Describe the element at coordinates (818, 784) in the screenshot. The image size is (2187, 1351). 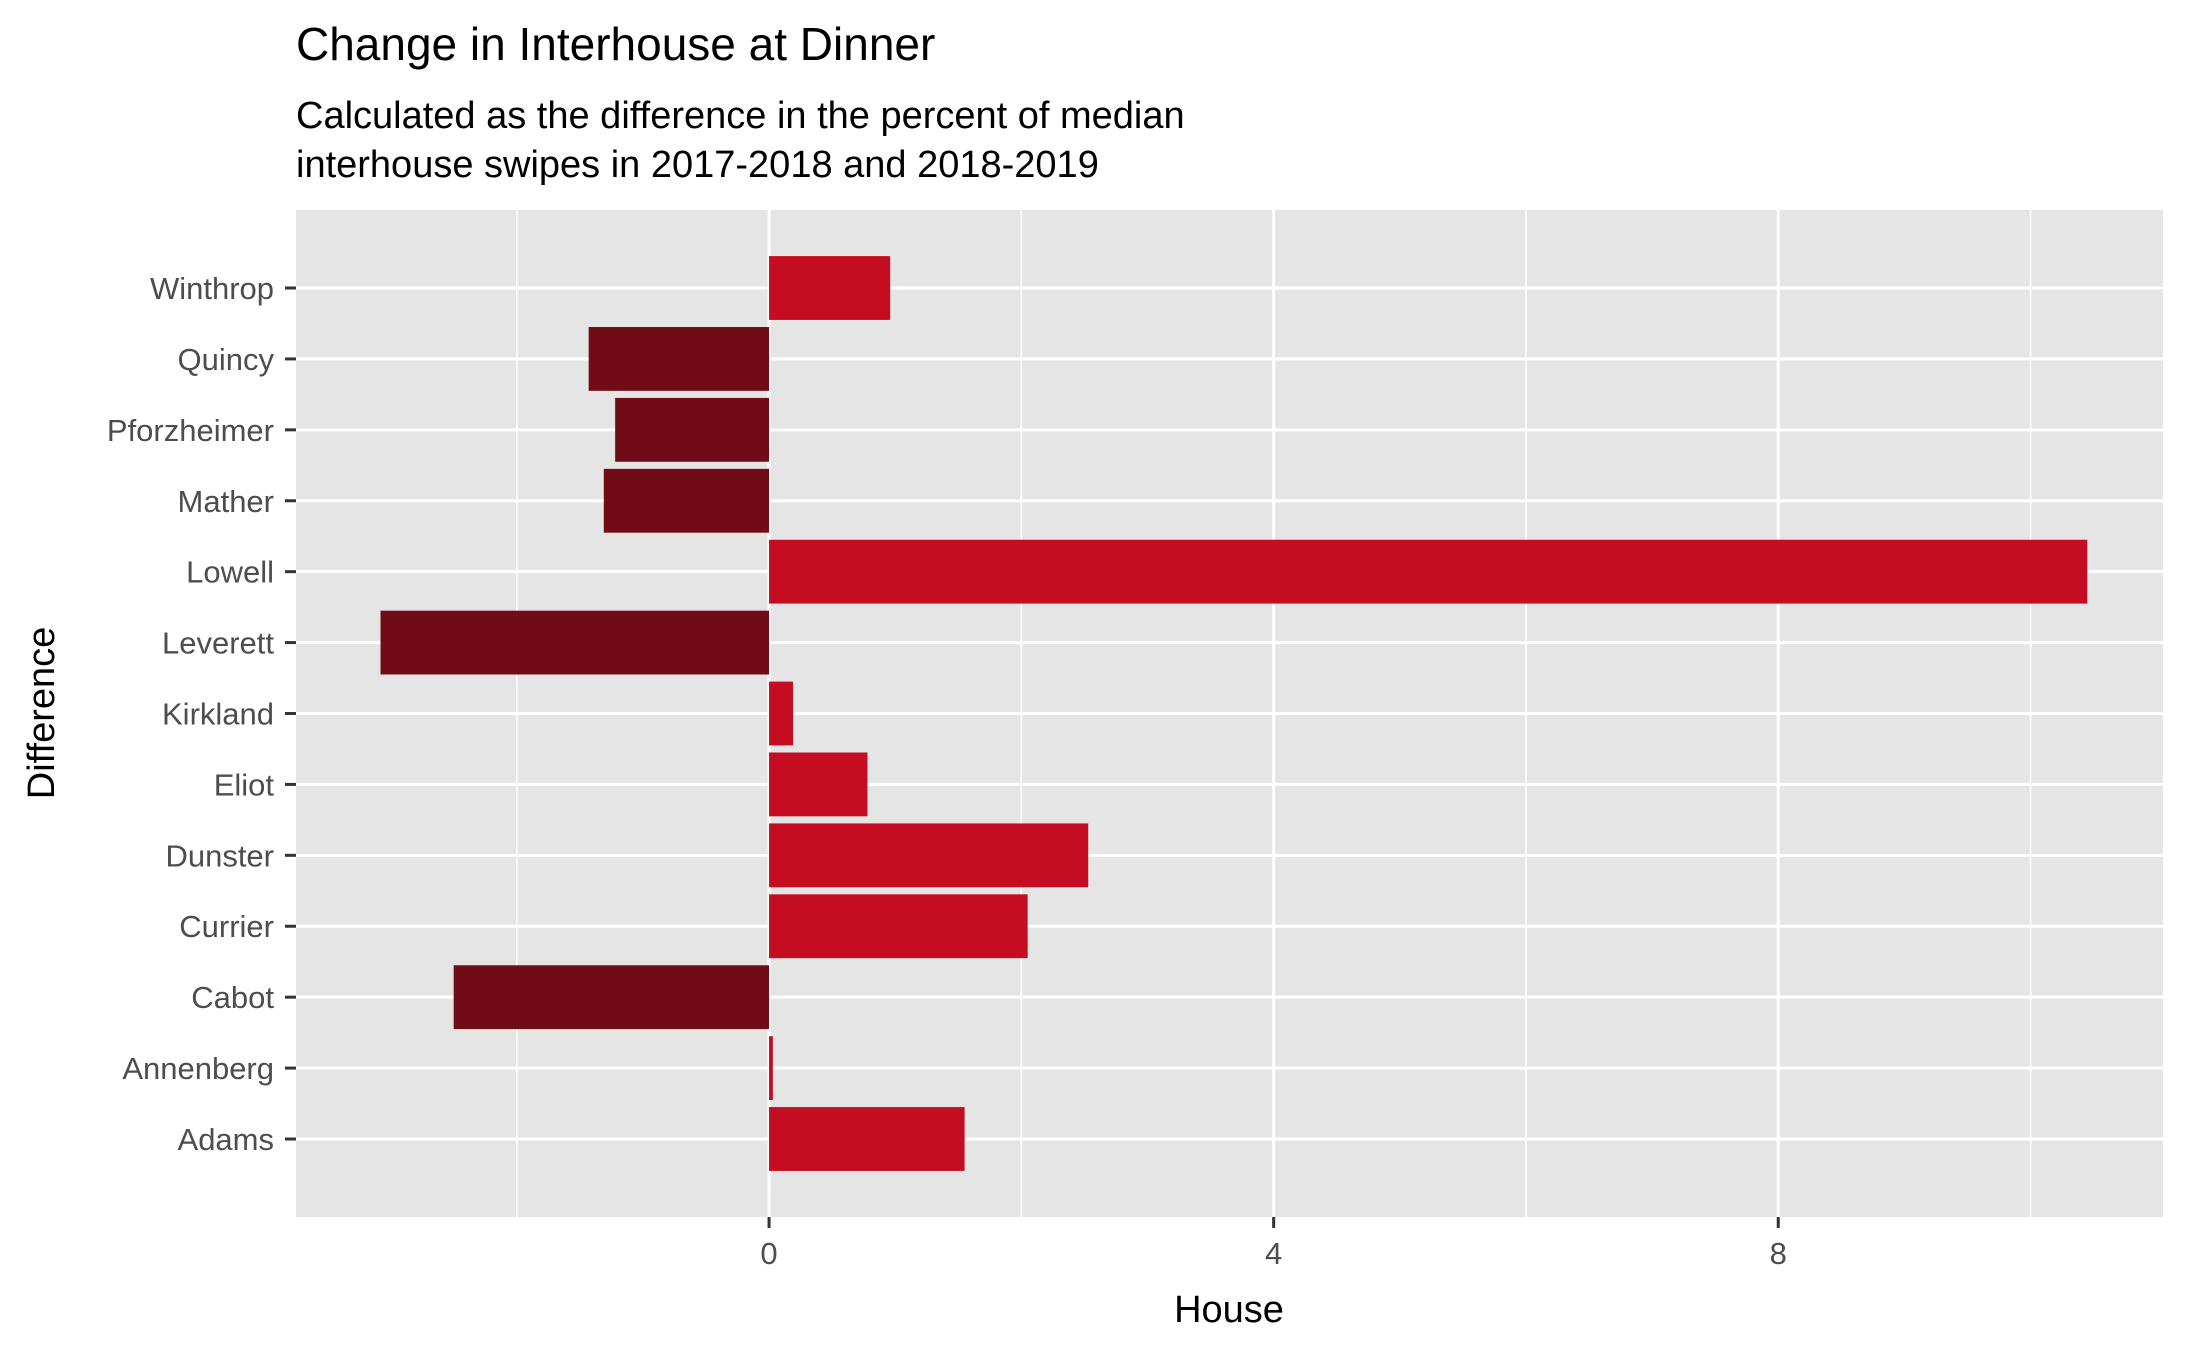
I see `bar-eliot` at that location.